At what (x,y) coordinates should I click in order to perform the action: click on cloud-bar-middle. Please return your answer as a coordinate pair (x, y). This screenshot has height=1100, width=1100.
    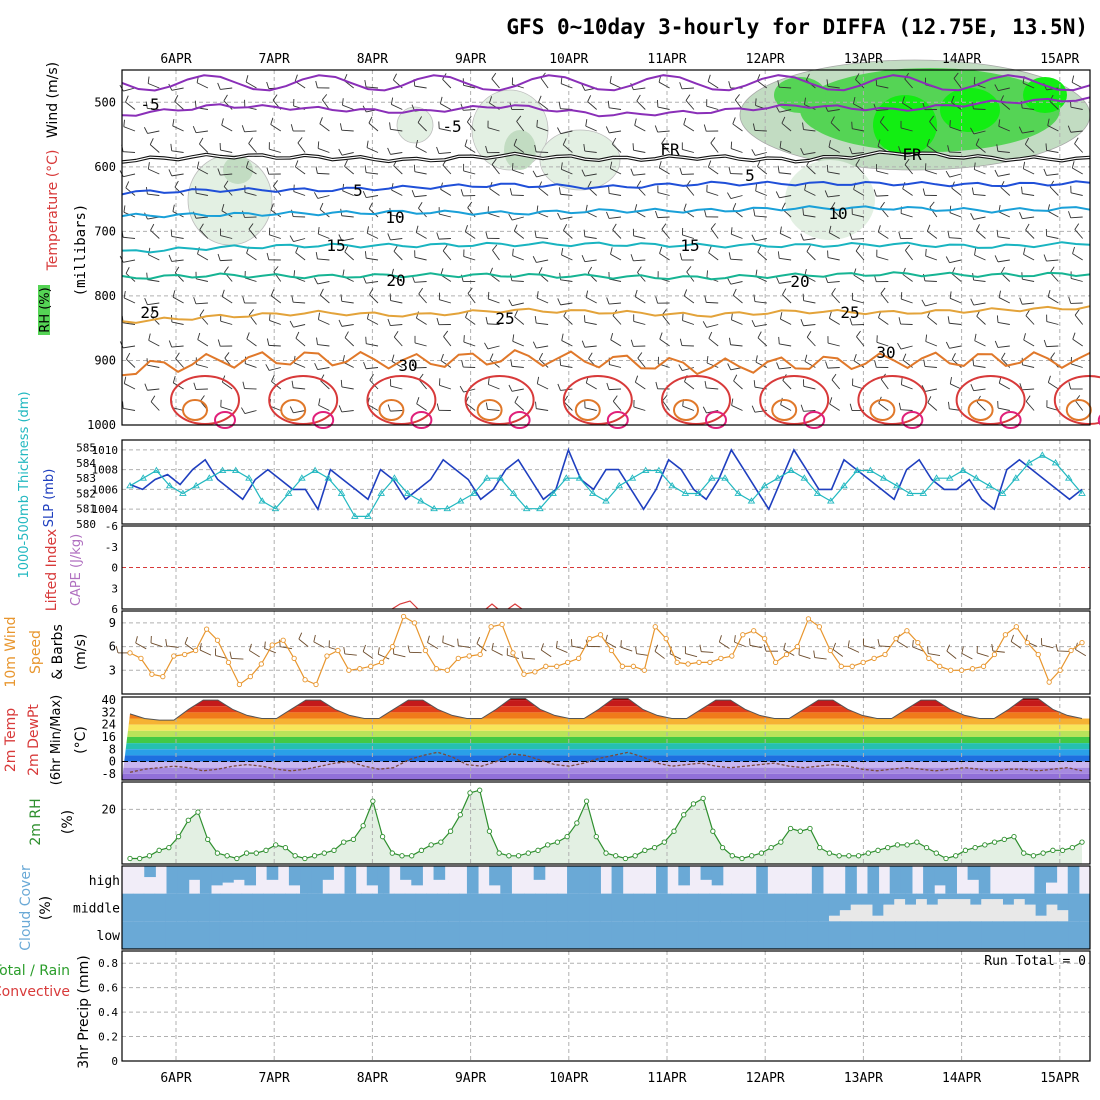
    Looking at the image, I should click on (573, 907).